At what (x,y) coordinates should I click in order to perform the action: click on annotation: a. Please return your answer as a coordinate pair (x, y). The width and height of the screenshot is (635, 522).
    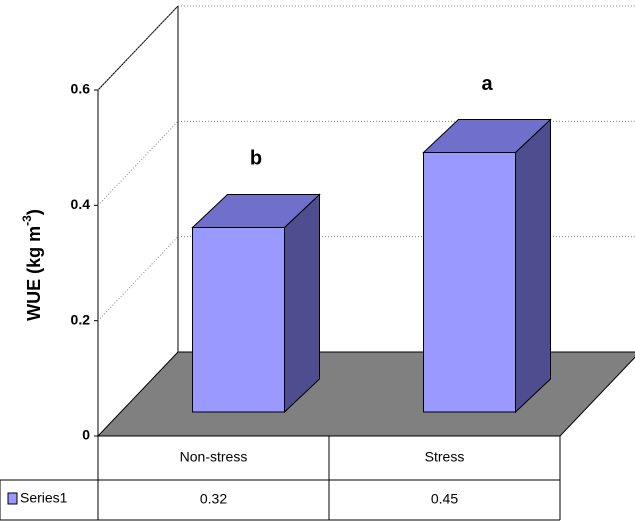
    Looking at the image, I should click on (487, 84).